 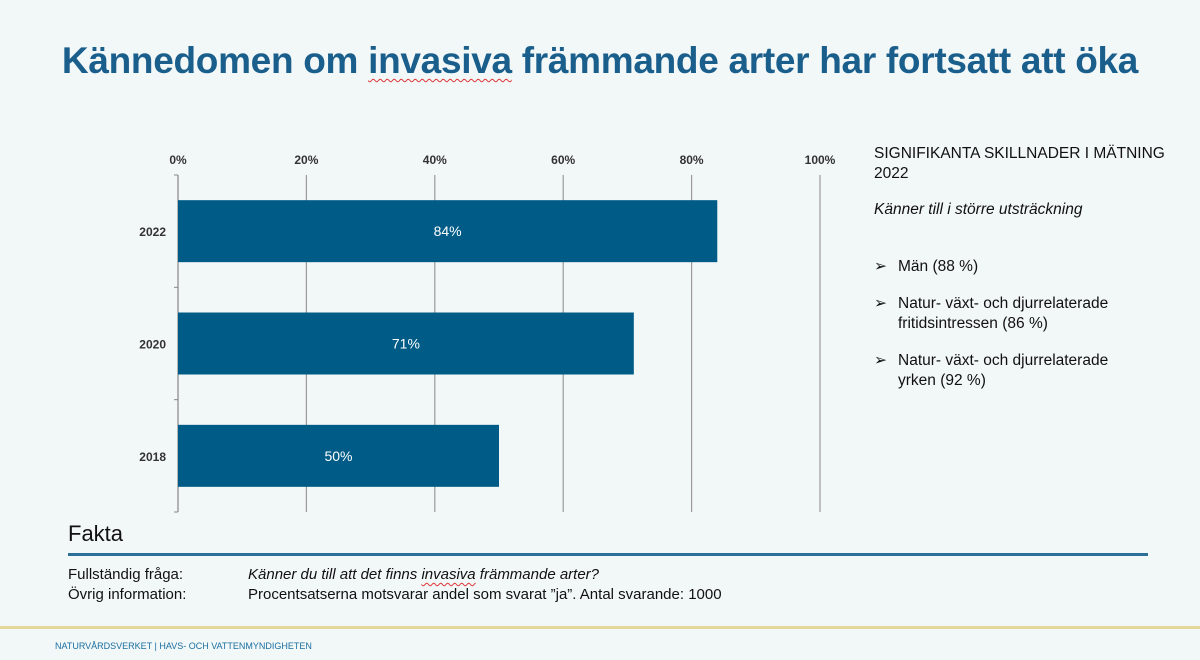 What do you see at coordinates (938, 266) in the screenshot?
I see `item-text: Män (88 %)` at bounding box center [938, 266].